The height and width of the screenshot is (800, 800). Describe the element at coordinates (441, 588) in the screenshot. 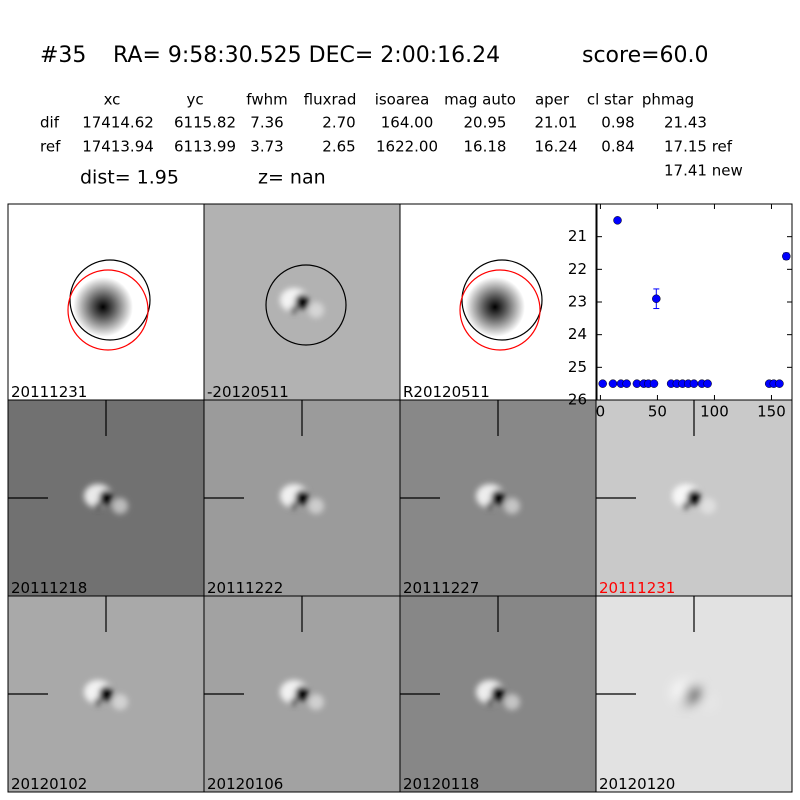

I see `panel-label: 20111227` at that location.